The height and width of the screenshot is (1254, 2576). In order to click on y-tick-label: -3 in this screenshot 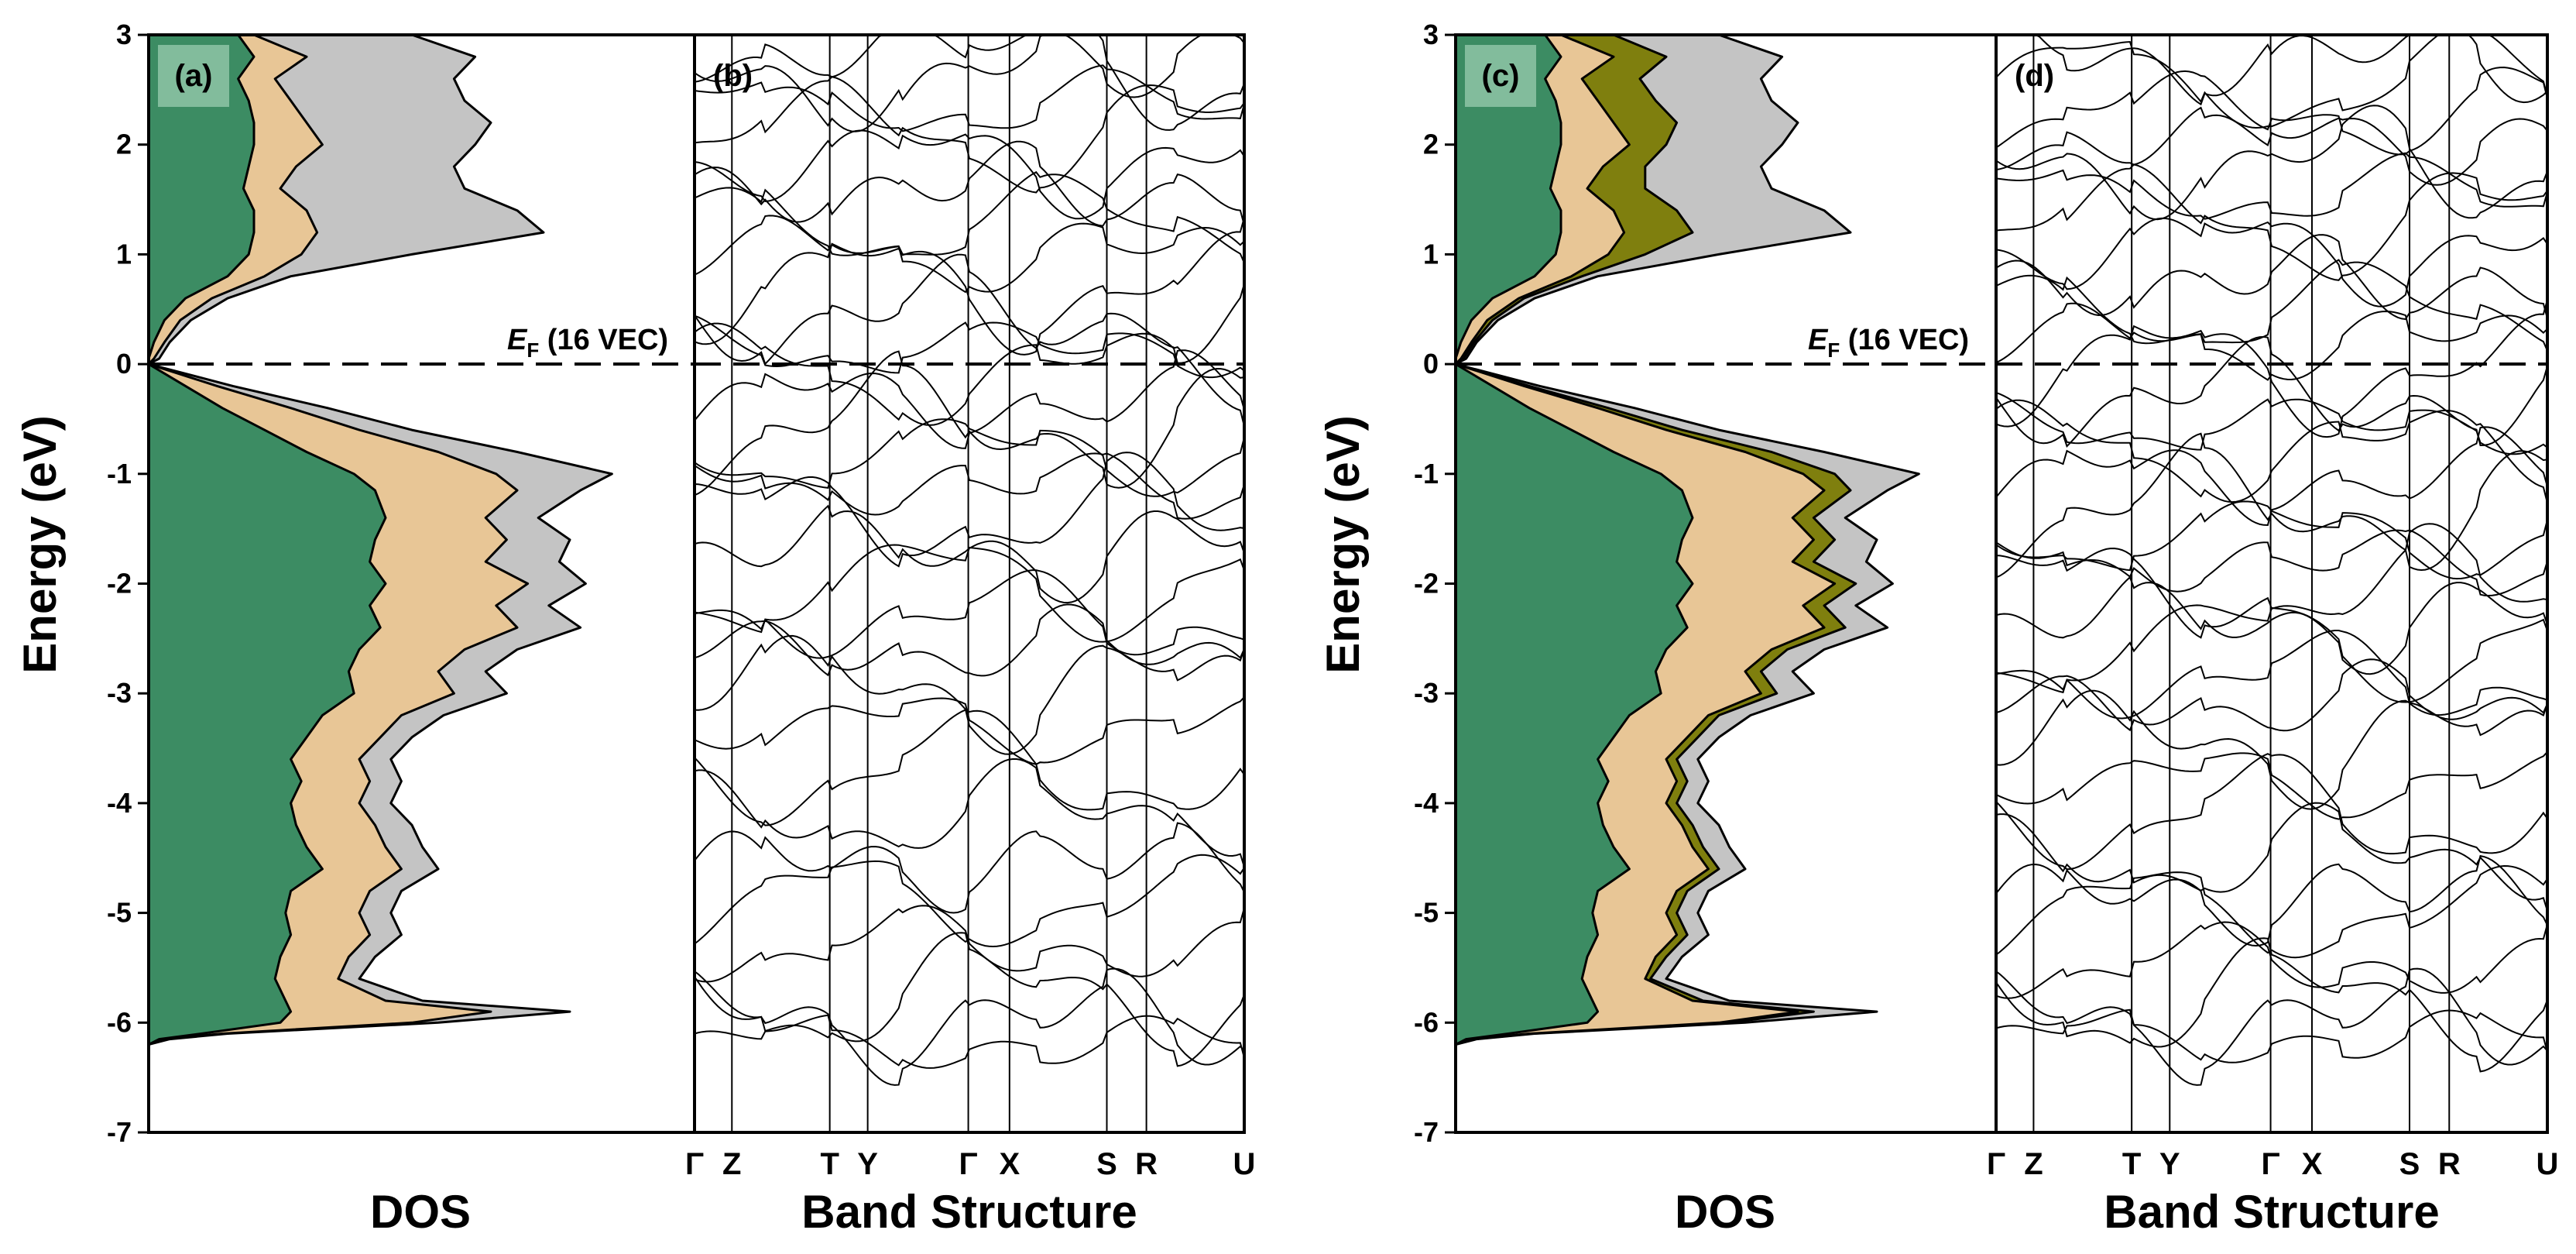, I will do `click(119, 693)`.